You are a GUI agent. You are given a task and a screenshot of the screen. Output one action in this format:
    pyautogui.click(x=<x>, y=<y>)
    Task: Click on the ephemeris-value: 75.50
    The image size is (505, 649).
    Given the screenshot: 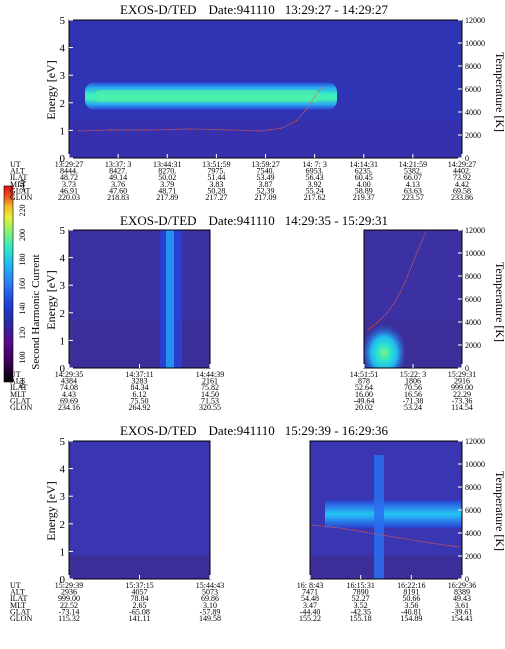 What is the action you would take?
    pyautogui.click(x=140, y=400)
    